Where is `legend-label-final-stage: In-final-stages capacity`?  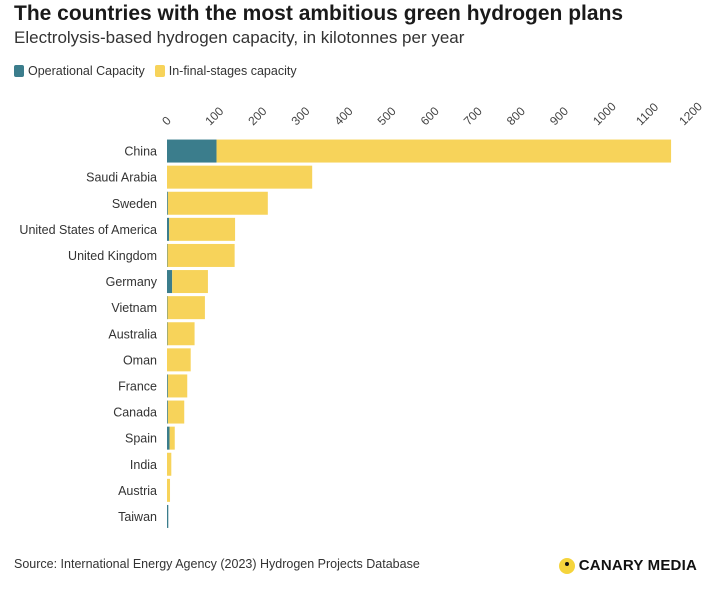
legend-label-final-stage: In-final-stages capacity is located at coordinates (232, 71).